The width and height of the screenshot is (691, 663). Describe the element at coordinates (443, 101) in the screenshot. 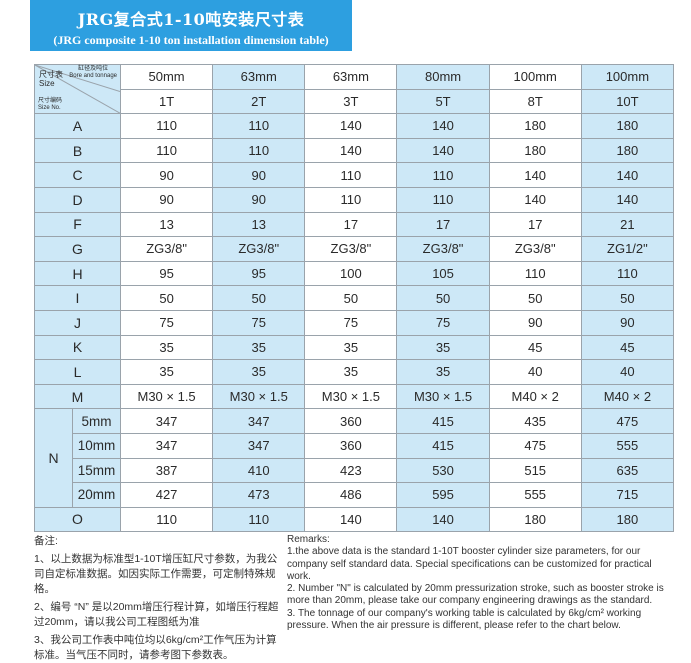

I see `tonnage-header: 5T` at that location.